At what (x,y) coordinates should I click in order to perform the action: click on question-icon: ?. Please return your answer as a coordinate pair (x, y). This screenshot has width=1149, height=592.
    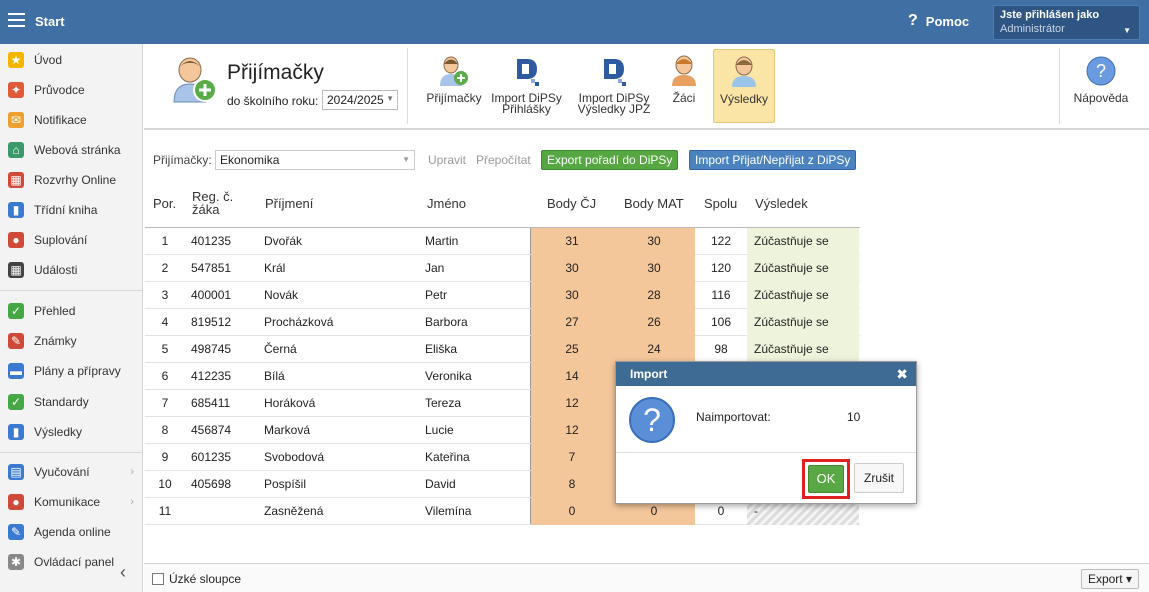
    Looking at the image, I should click on (652, 420).